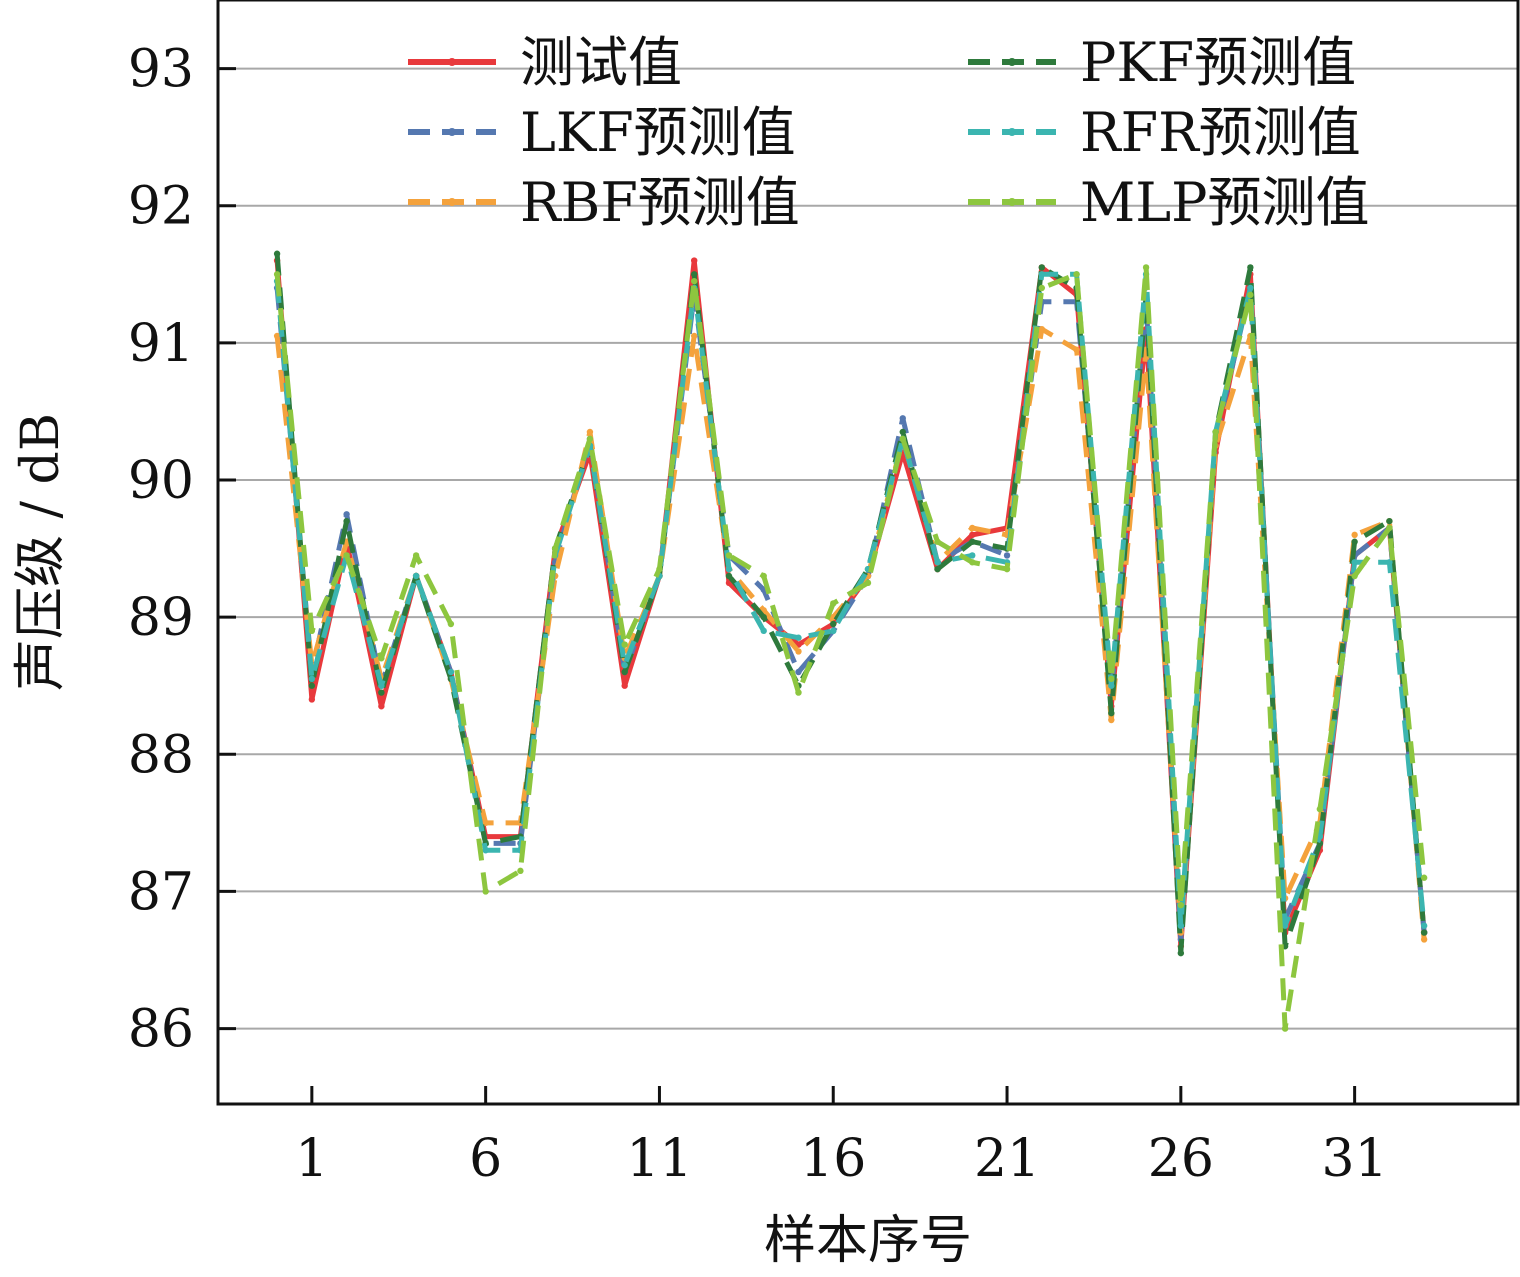 Image resolution: width=1520 pixels, height=1277 pixels. Describe the element at coordinates (833, 1159) in the screenshot. I see `x-tick-label: 16` at that location.